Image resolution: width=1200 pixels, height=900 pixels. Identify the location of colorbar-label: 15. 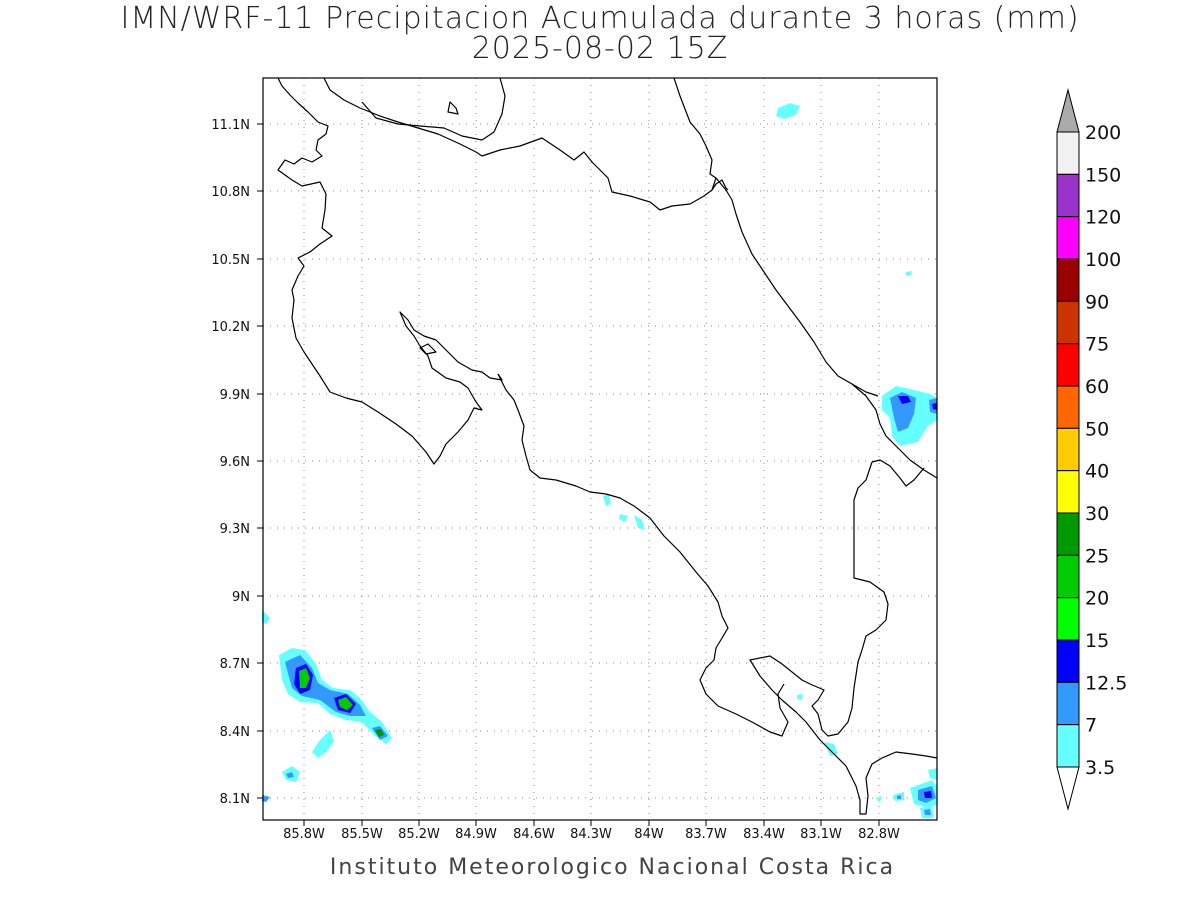
(1097, 641).